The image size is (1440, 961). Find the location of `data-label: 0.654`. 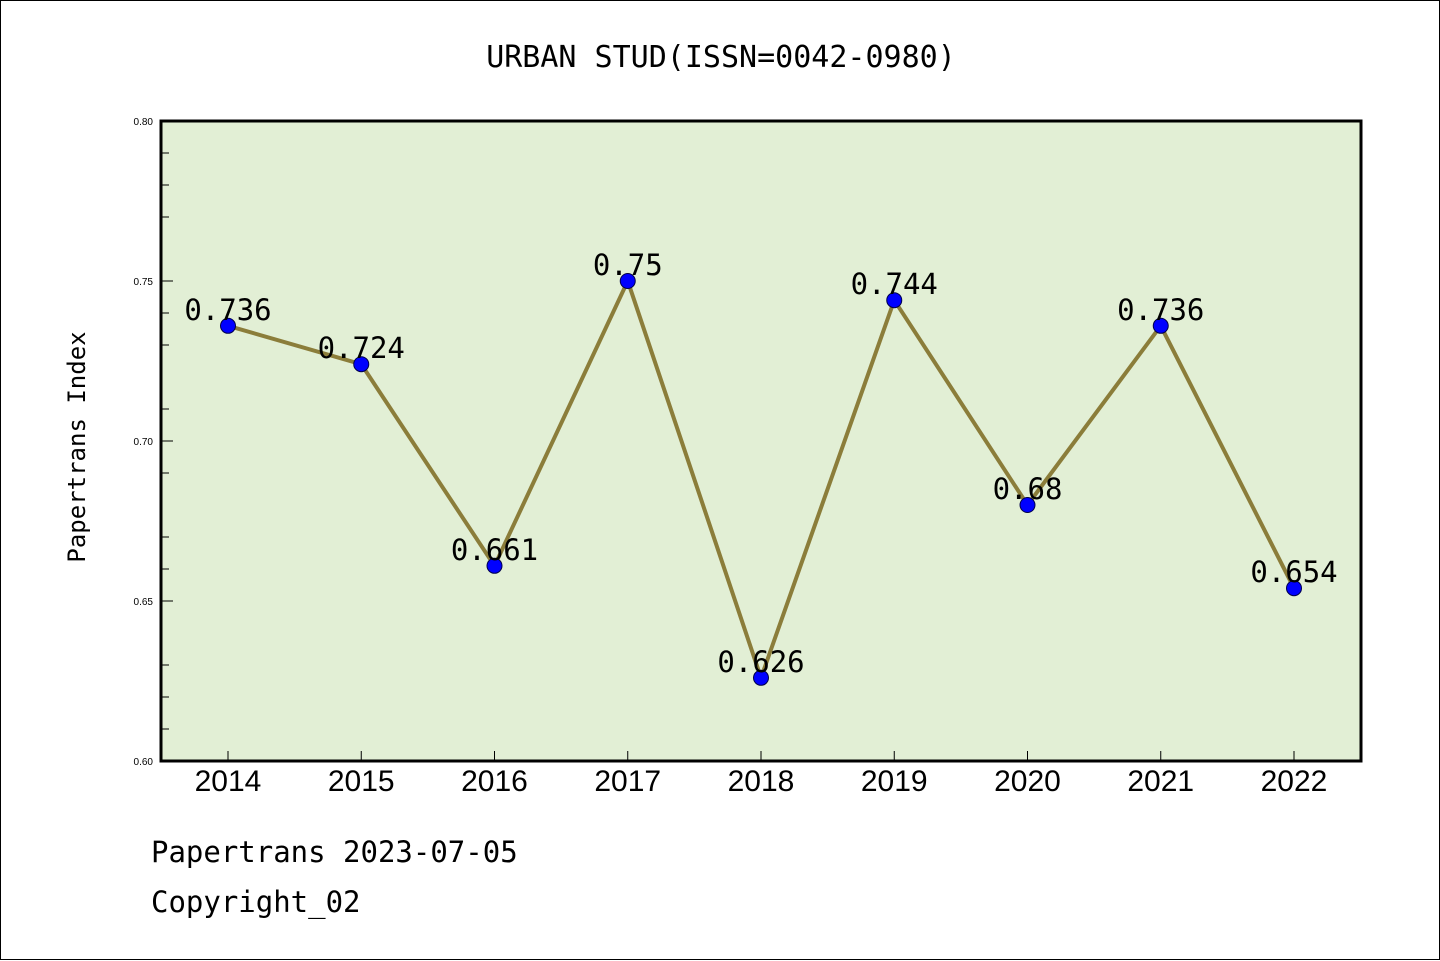

data-label: 0.654 is located at coordinates (1293, 572).